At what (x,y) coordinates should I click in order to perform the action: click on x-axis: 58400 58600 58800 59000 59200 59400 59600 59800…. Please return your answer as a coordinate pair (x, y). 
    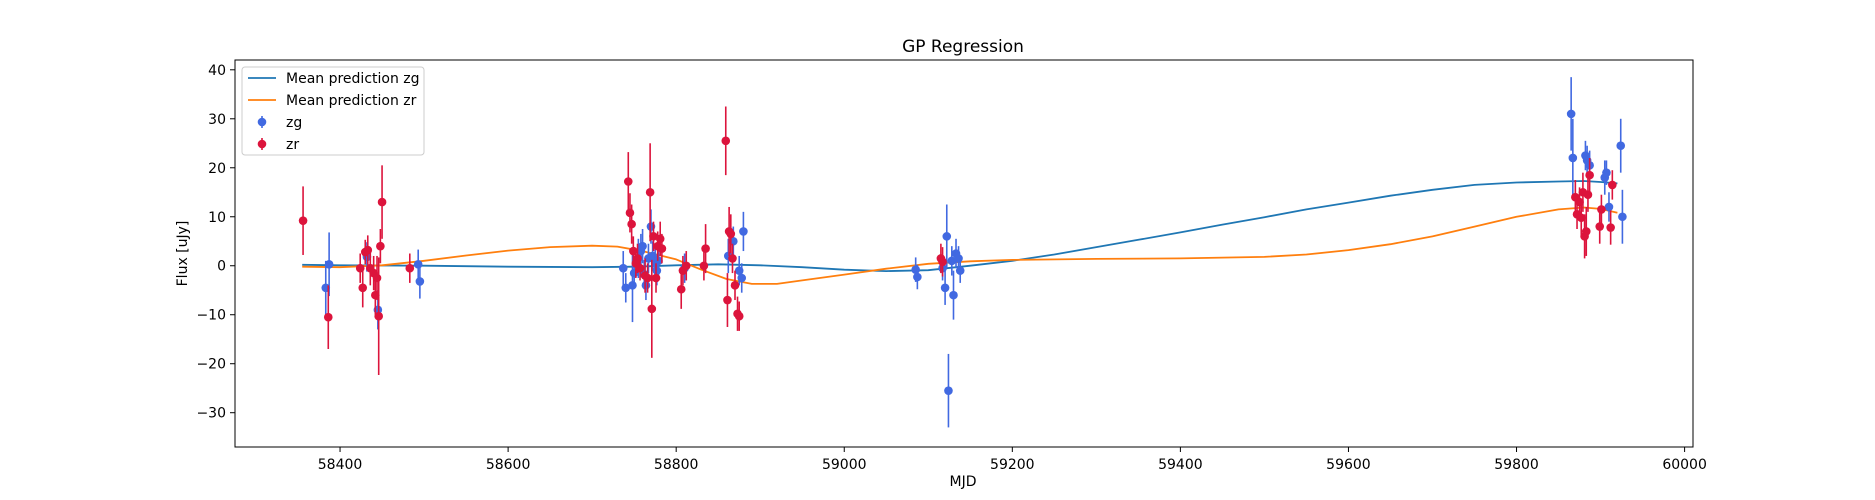
    Looking at the image, I should click on (1012, 460).